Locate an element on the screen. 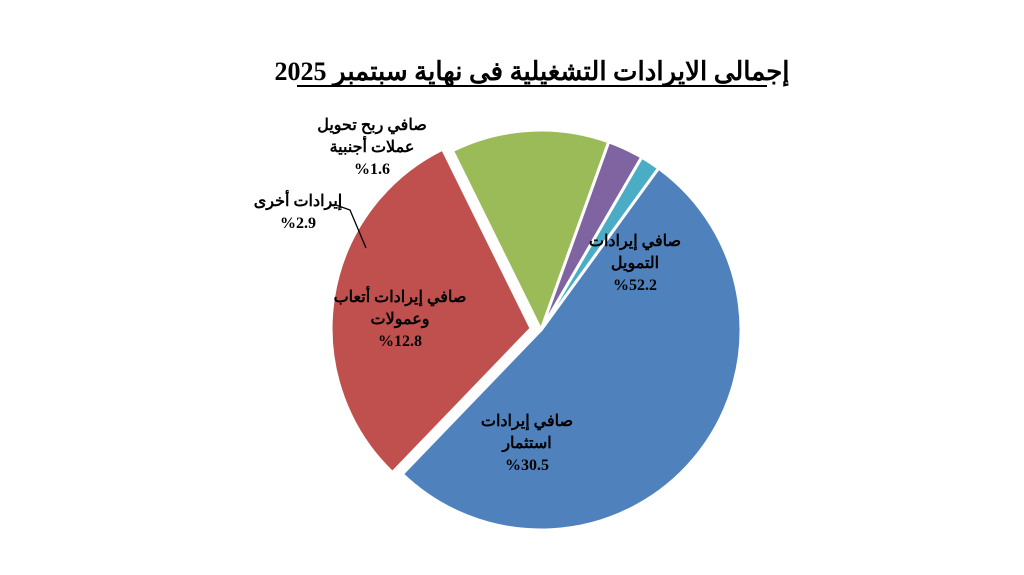 This screenshot has height=575, width=1024. slice-label-line-3: صافي إيرادات أتعاب is located at coordinates (400, 296).